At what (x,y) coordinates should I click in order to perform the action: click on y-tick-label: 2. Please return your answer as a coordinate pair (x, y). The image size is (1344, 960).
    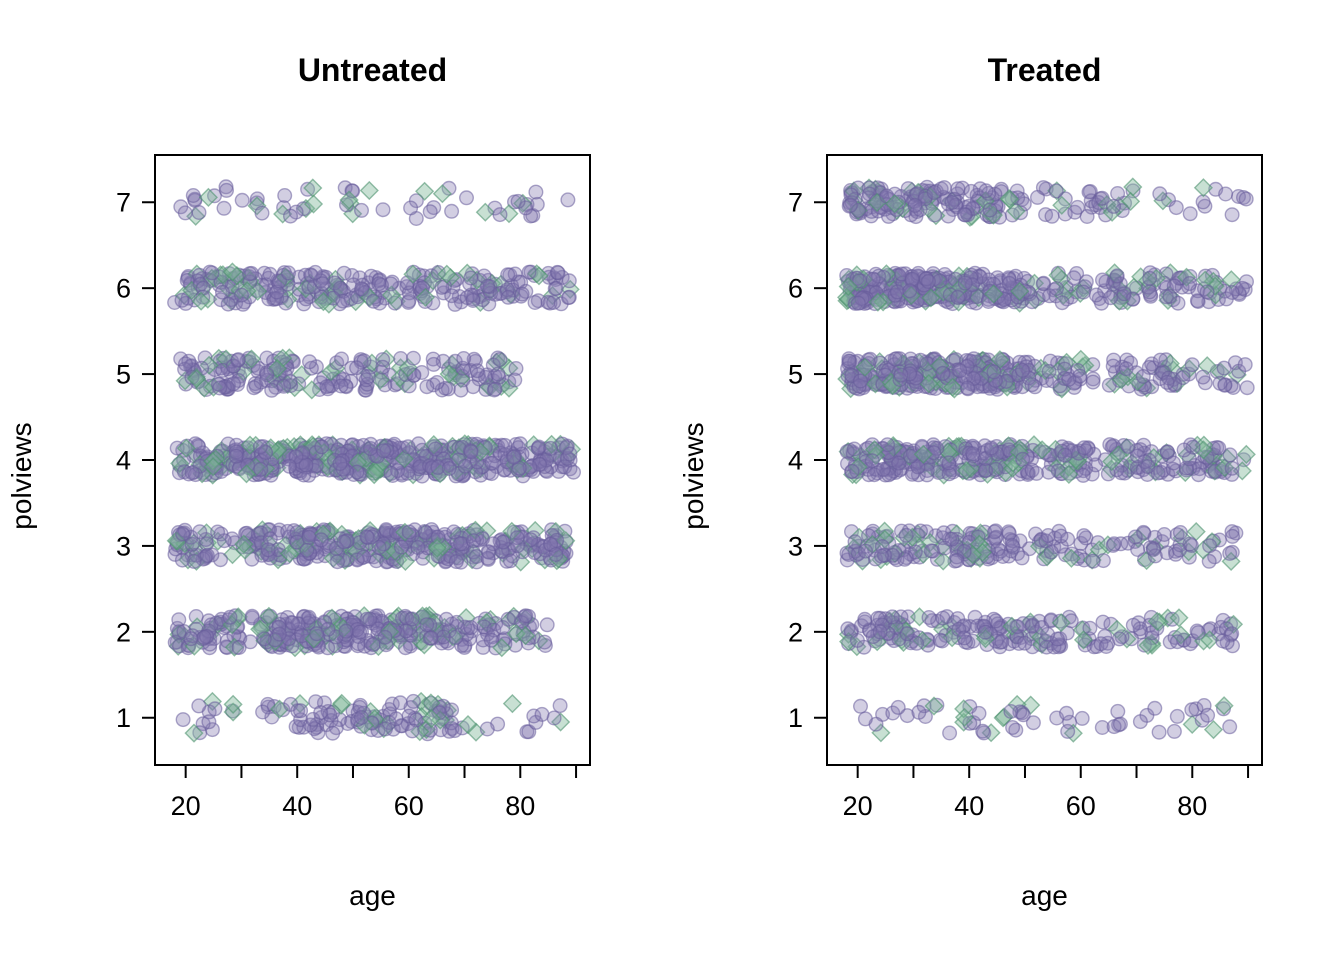
    Looking at the image, I should click on (123, 632).